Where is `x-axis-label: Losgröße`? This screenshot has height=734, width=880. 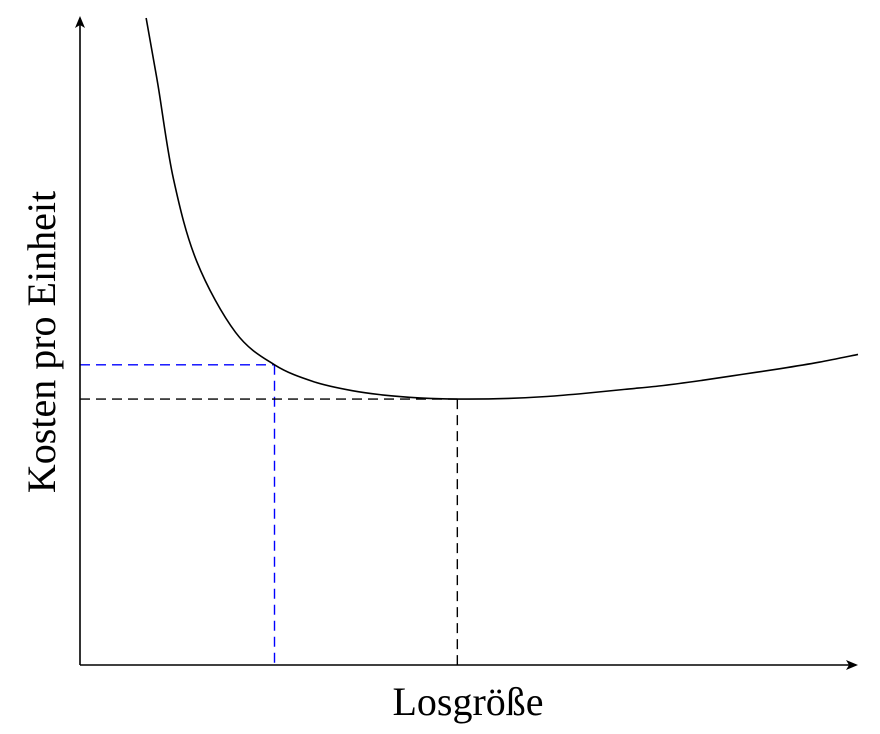
x-axis-label: Losgröße is located at coordinates (467, 701).